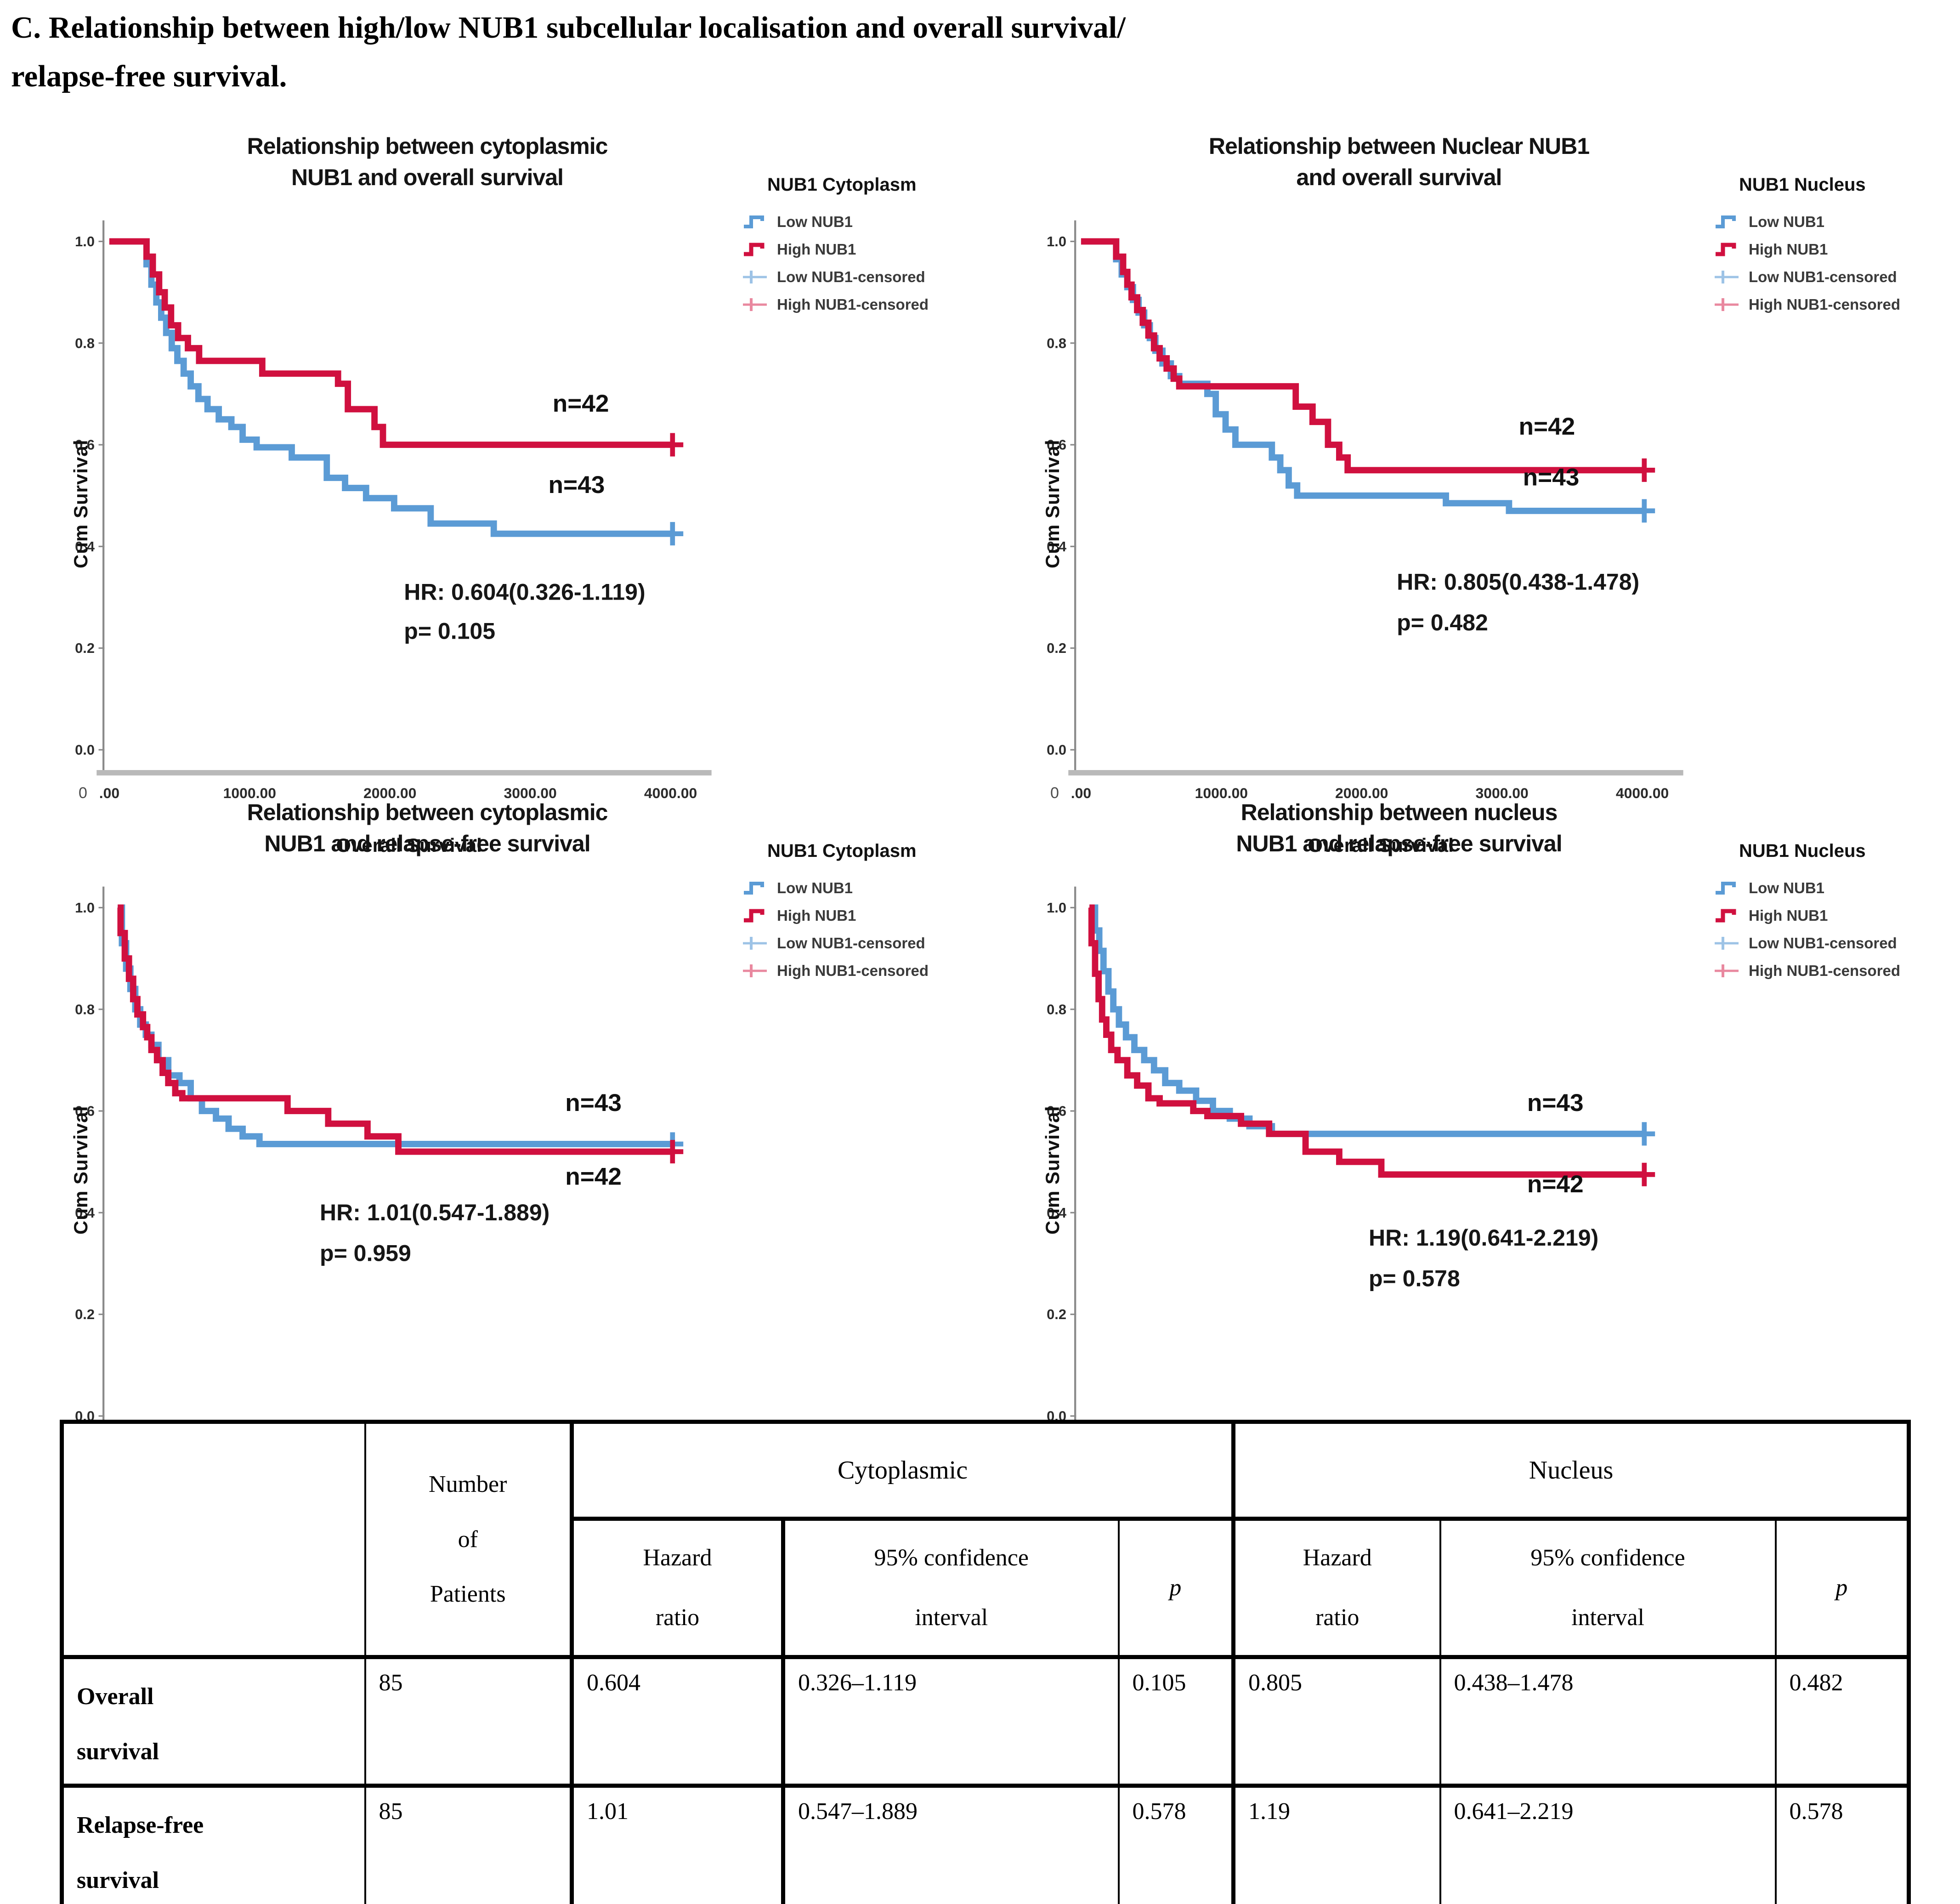  Describe the element at coordinates (670, 793) in the screenshot. I see `x-tick-label: 4000.00` at that location.